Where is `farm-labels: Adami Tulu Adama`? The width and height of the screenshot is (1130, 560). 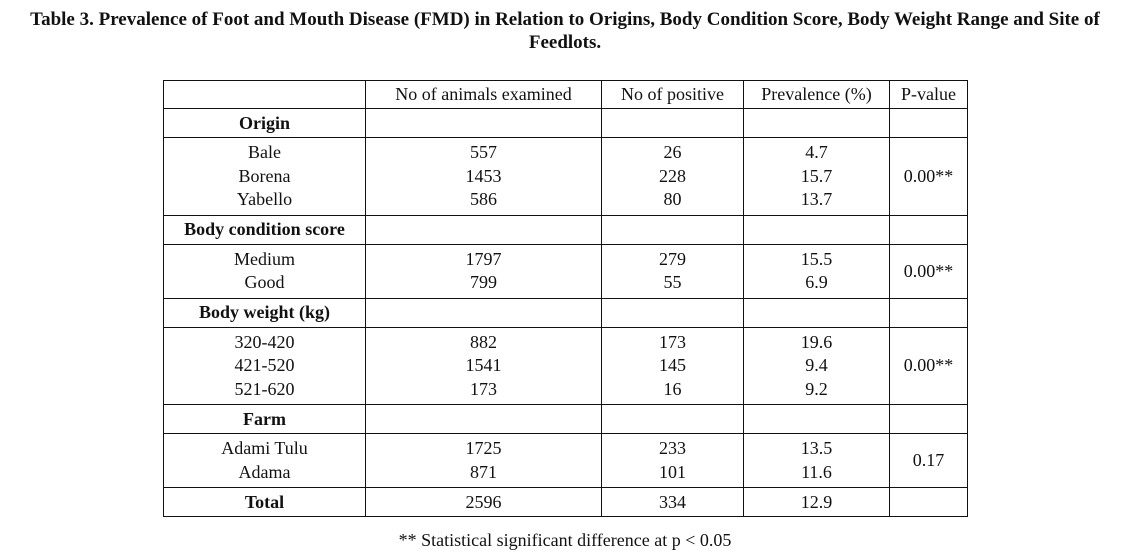
farm-labels: Adami Tulu Adama is located at coordinates (264, 460).